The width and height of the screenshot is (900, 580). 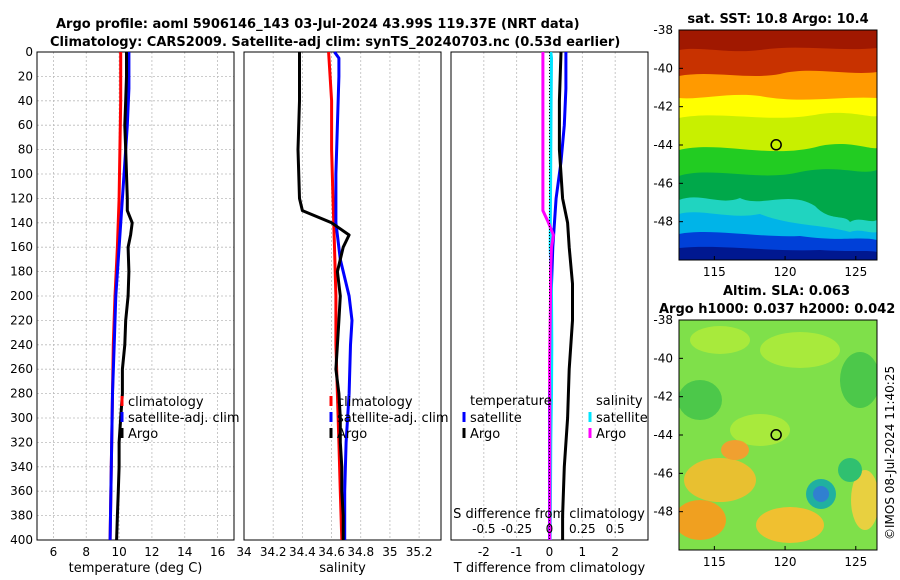 I want to click on x-tick-label: 34.8, so click(x=360, y=552).